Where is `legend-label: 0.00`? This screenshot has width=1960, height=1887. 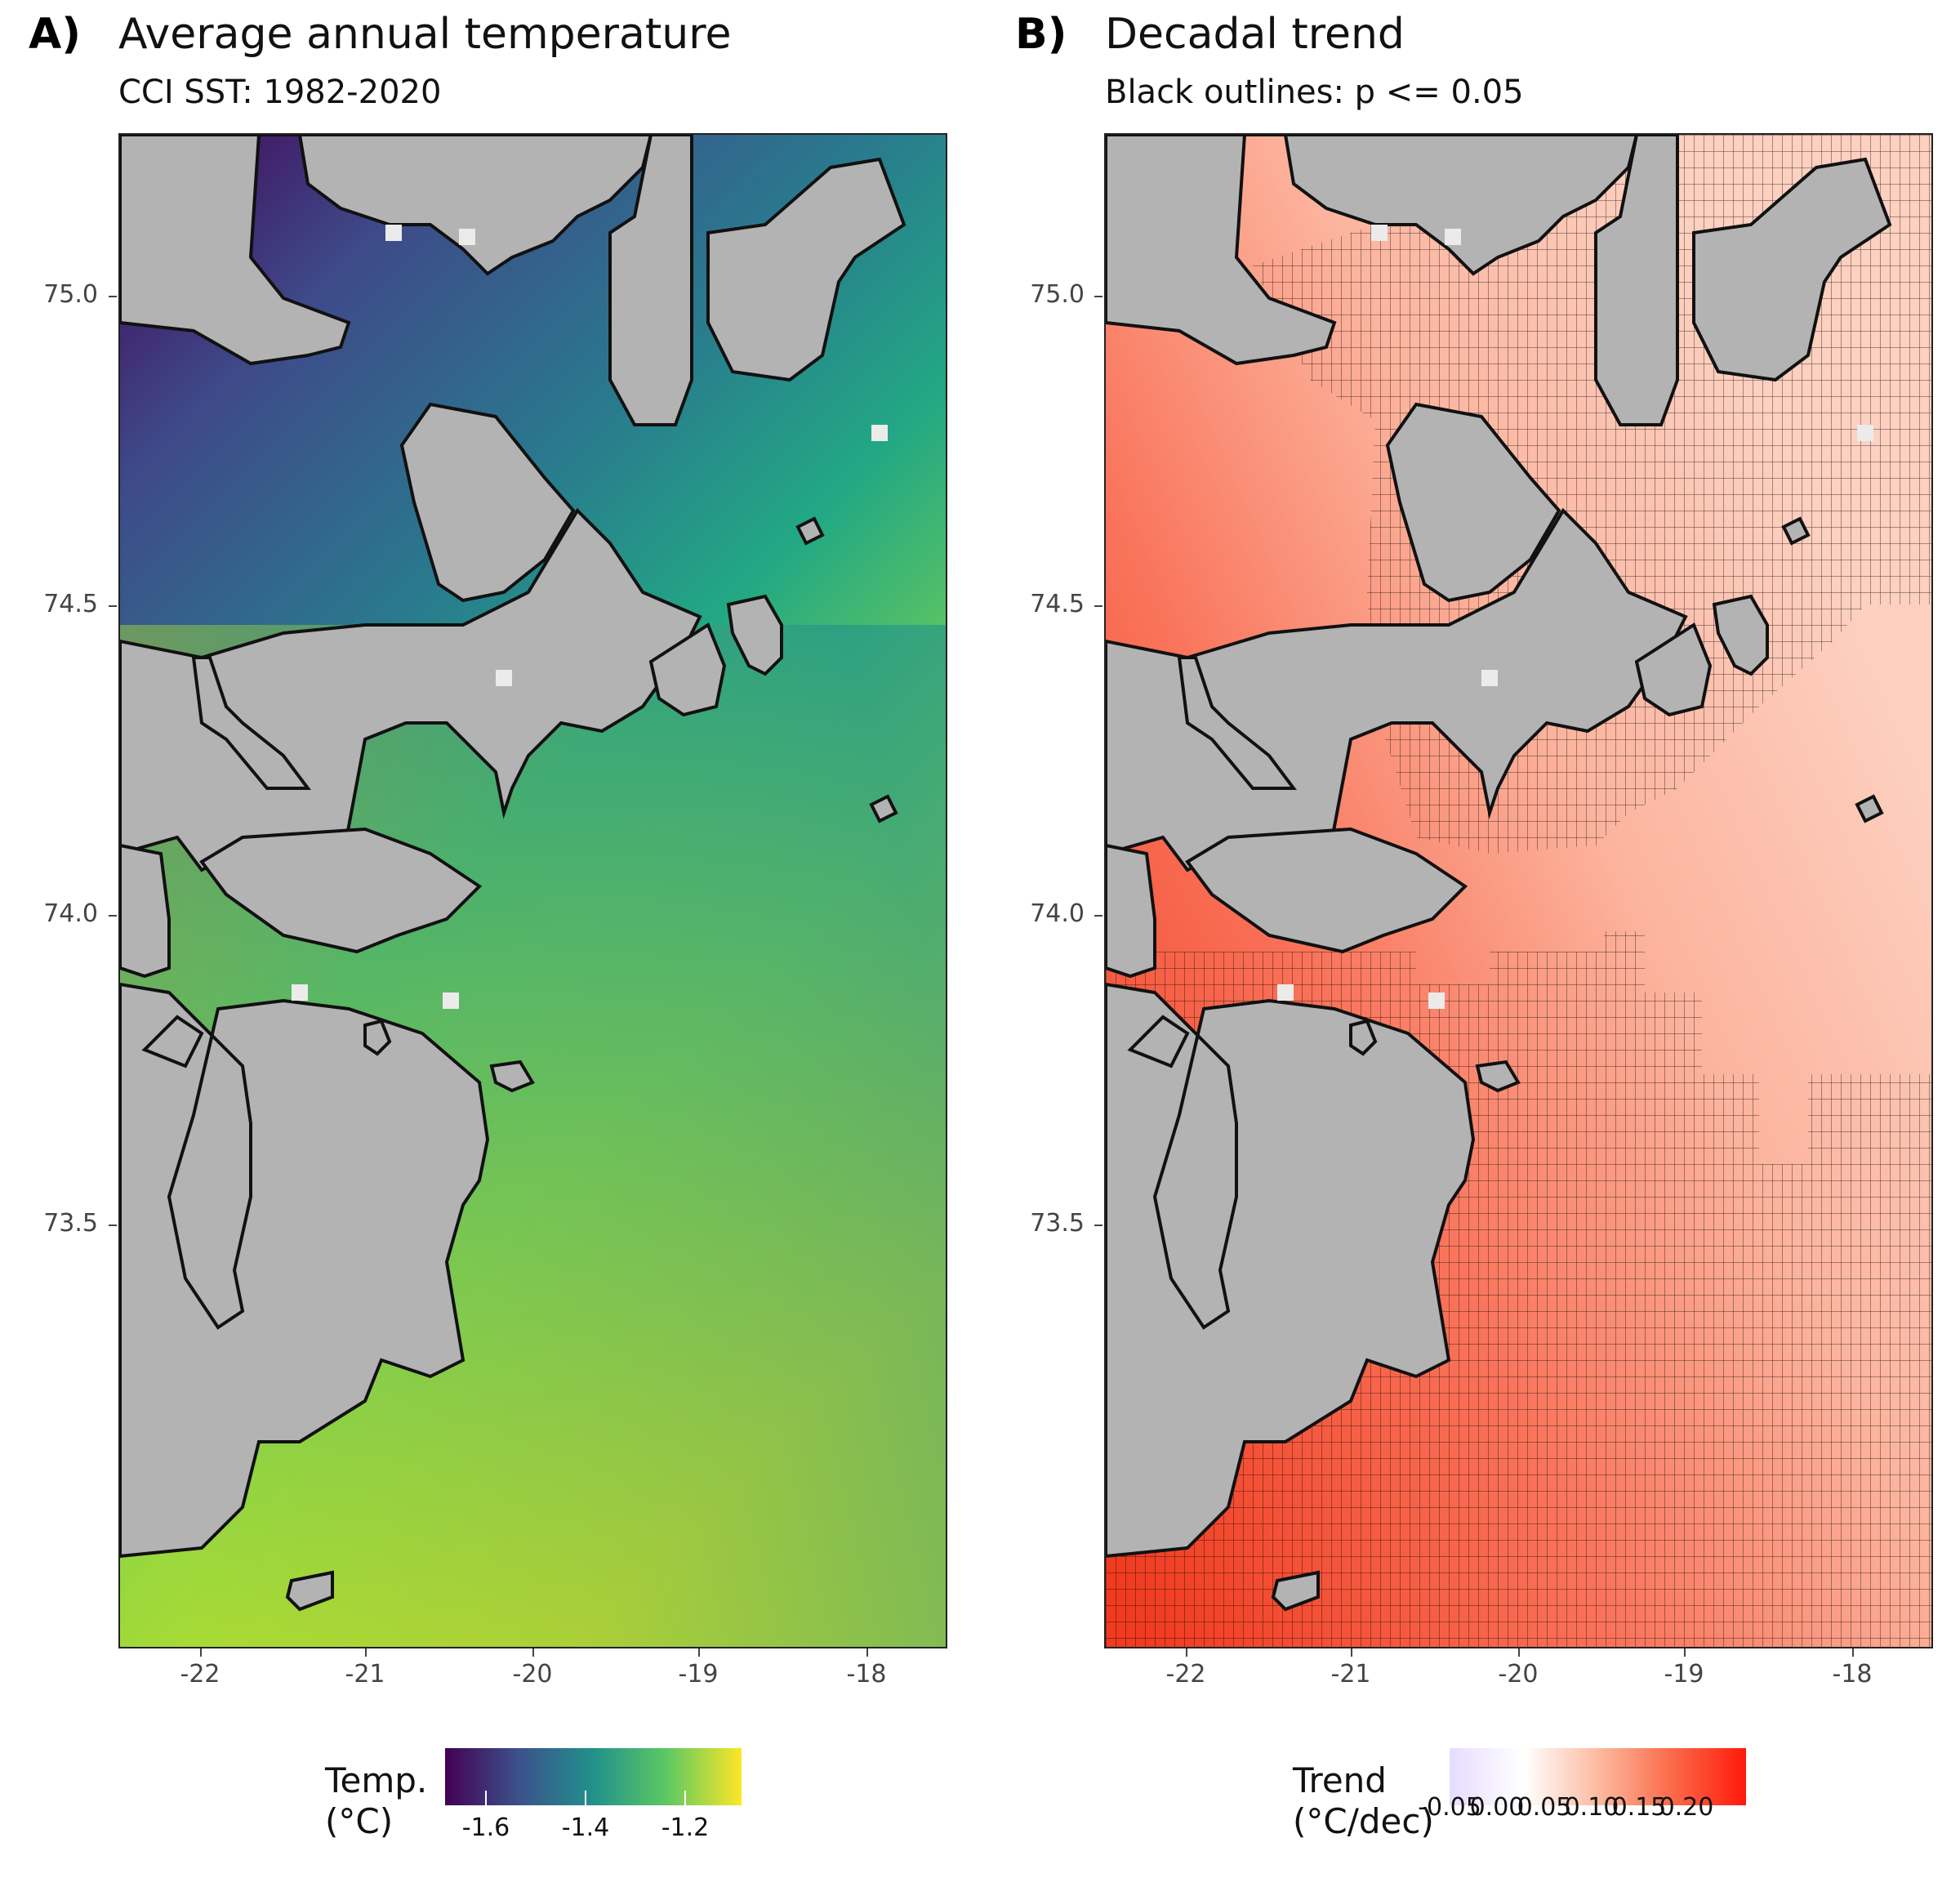 legend-label: 0.00 is located at coordinates (1497, 1807).